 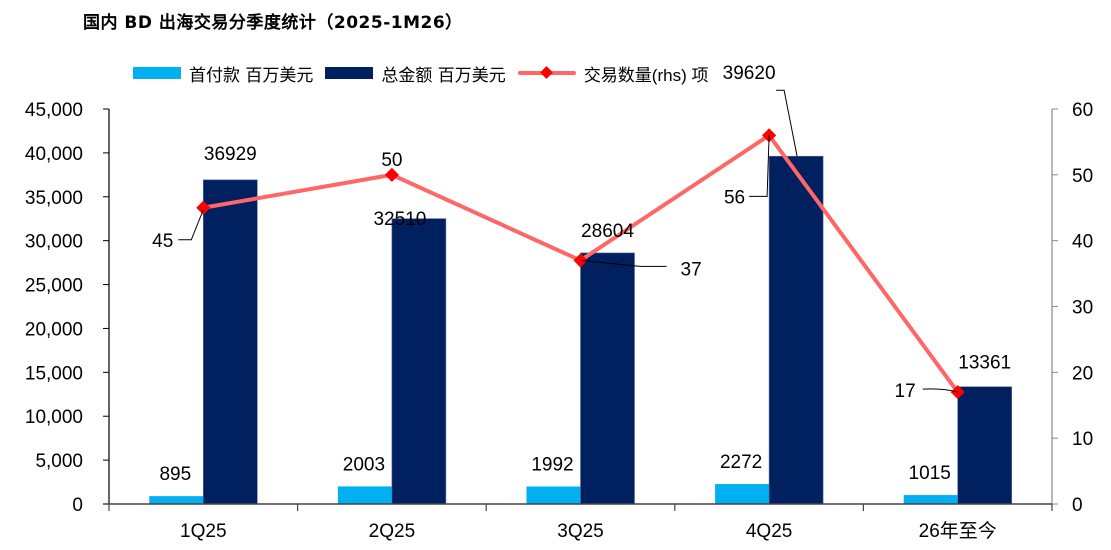 What do you see at coordinates (580, 531) in the screenshot?
I see `x-axis-tick-label: 3Q25` at bounding box center [580, 531].